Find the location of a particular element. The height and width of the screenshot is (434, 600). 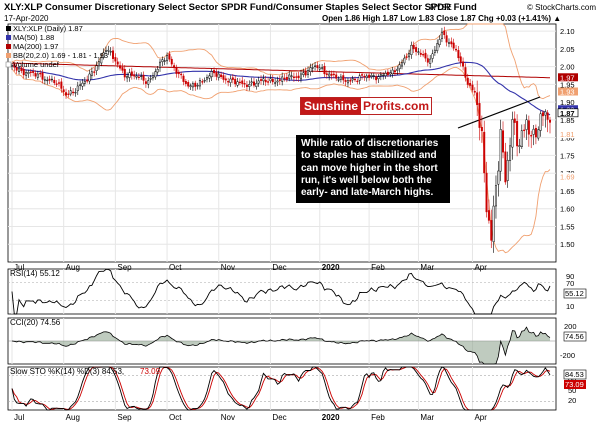

month-label-bottom: Oct is located at coordinates (175, 417).